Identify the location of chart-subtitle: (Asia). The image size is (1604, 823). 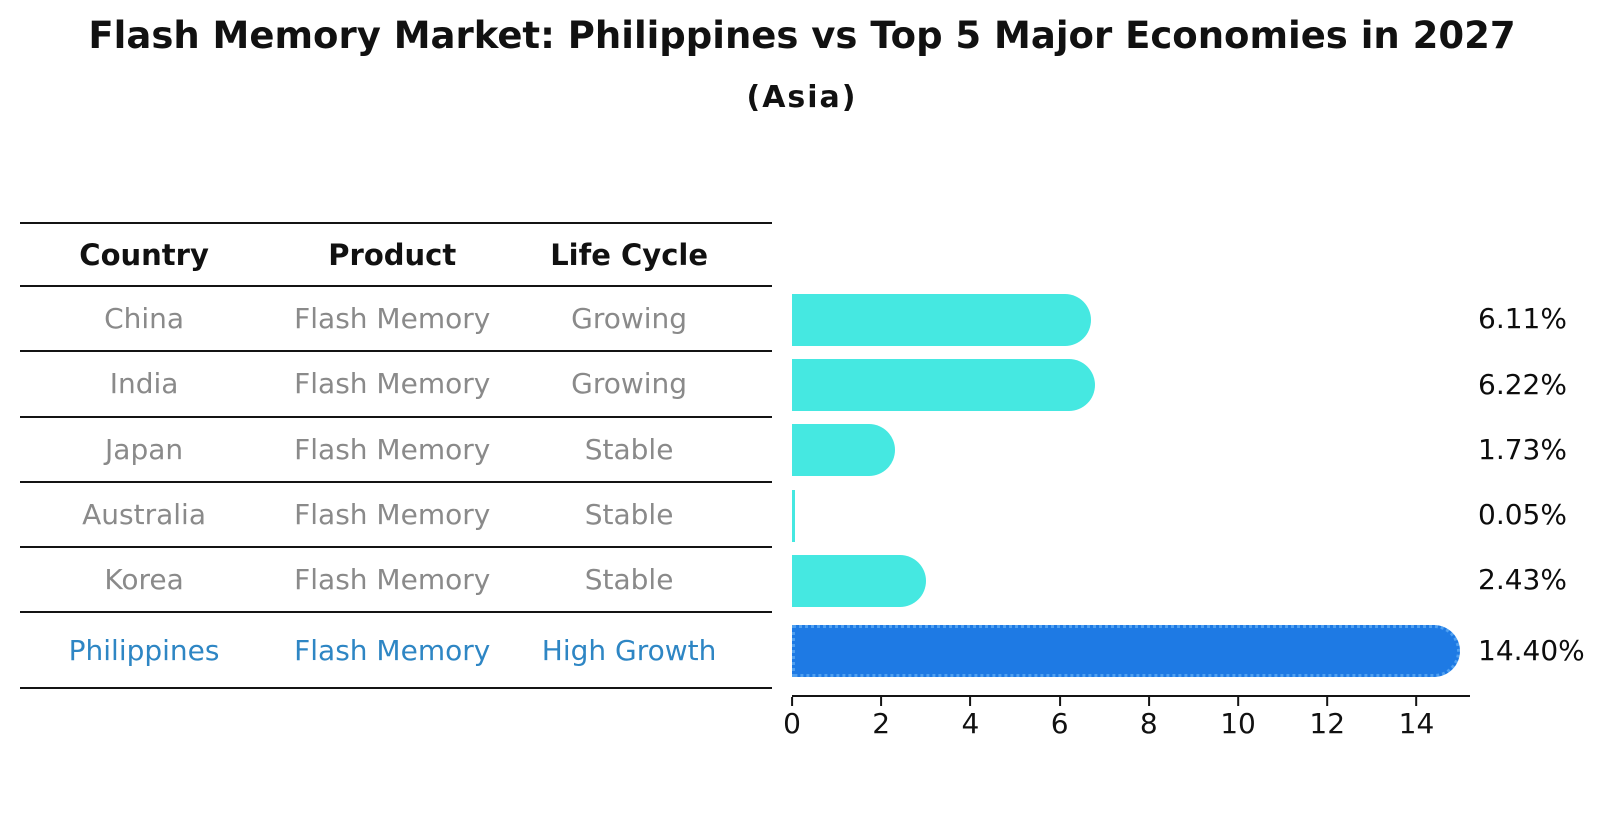
(802, 97).